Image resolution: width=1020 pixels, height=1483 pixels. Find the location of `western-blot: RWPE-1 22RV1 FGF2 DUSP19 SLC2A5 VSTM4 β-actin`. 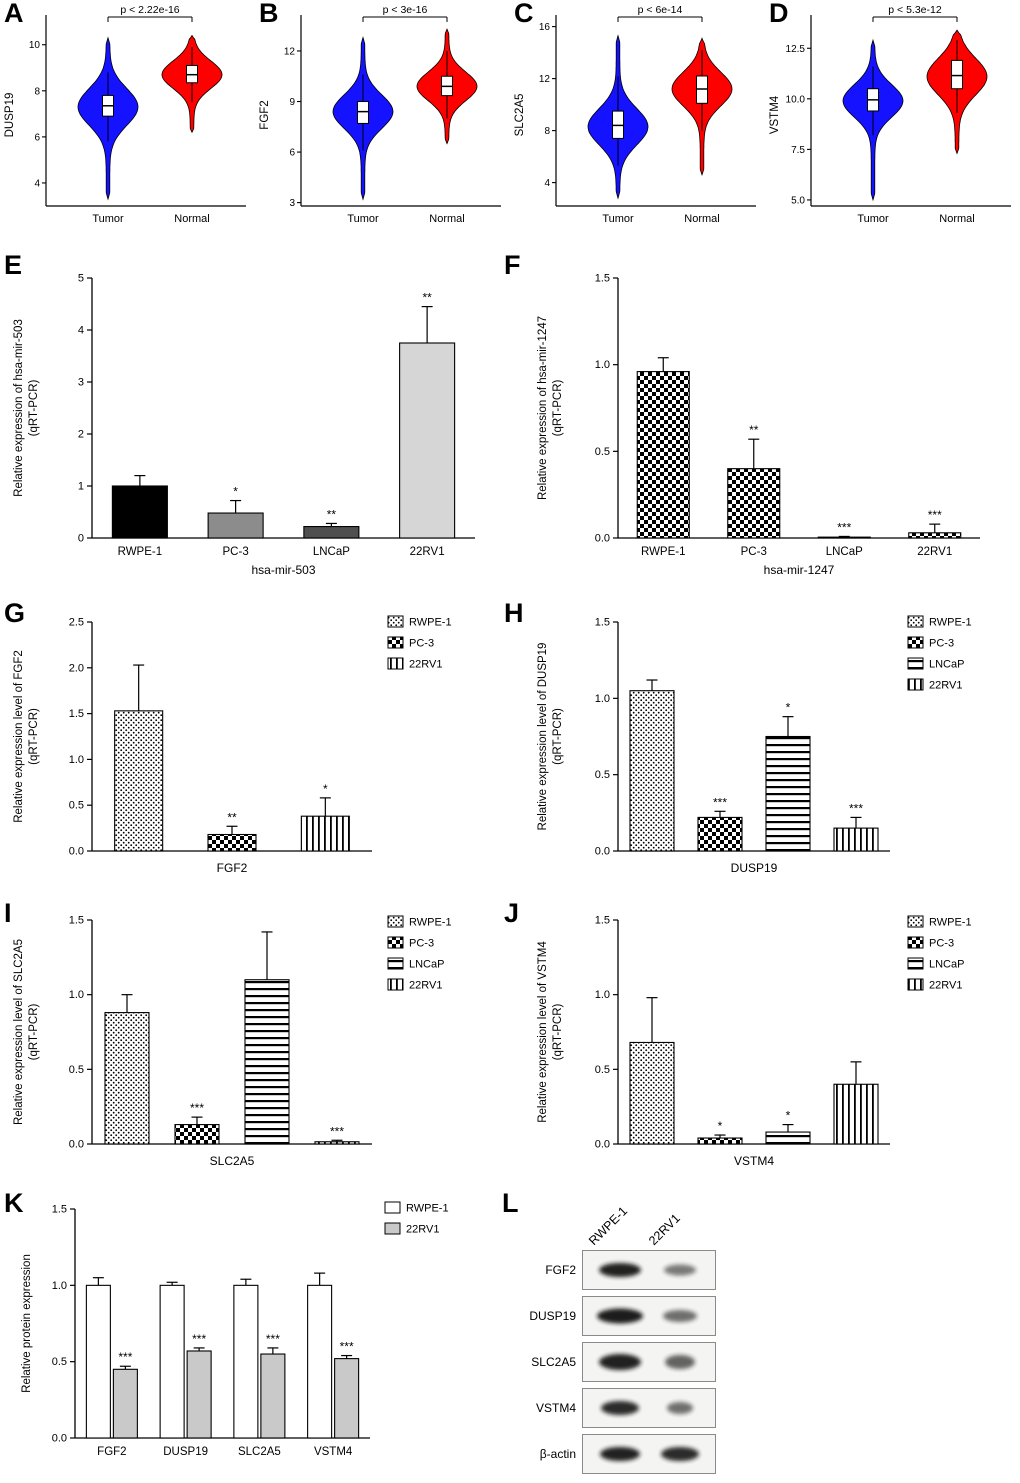

western-blot: RWPE-1 22RV1 FGF2 DUSP19 SLC2A5 VSTM4 β-actin is located at coordinates (668, 1339).